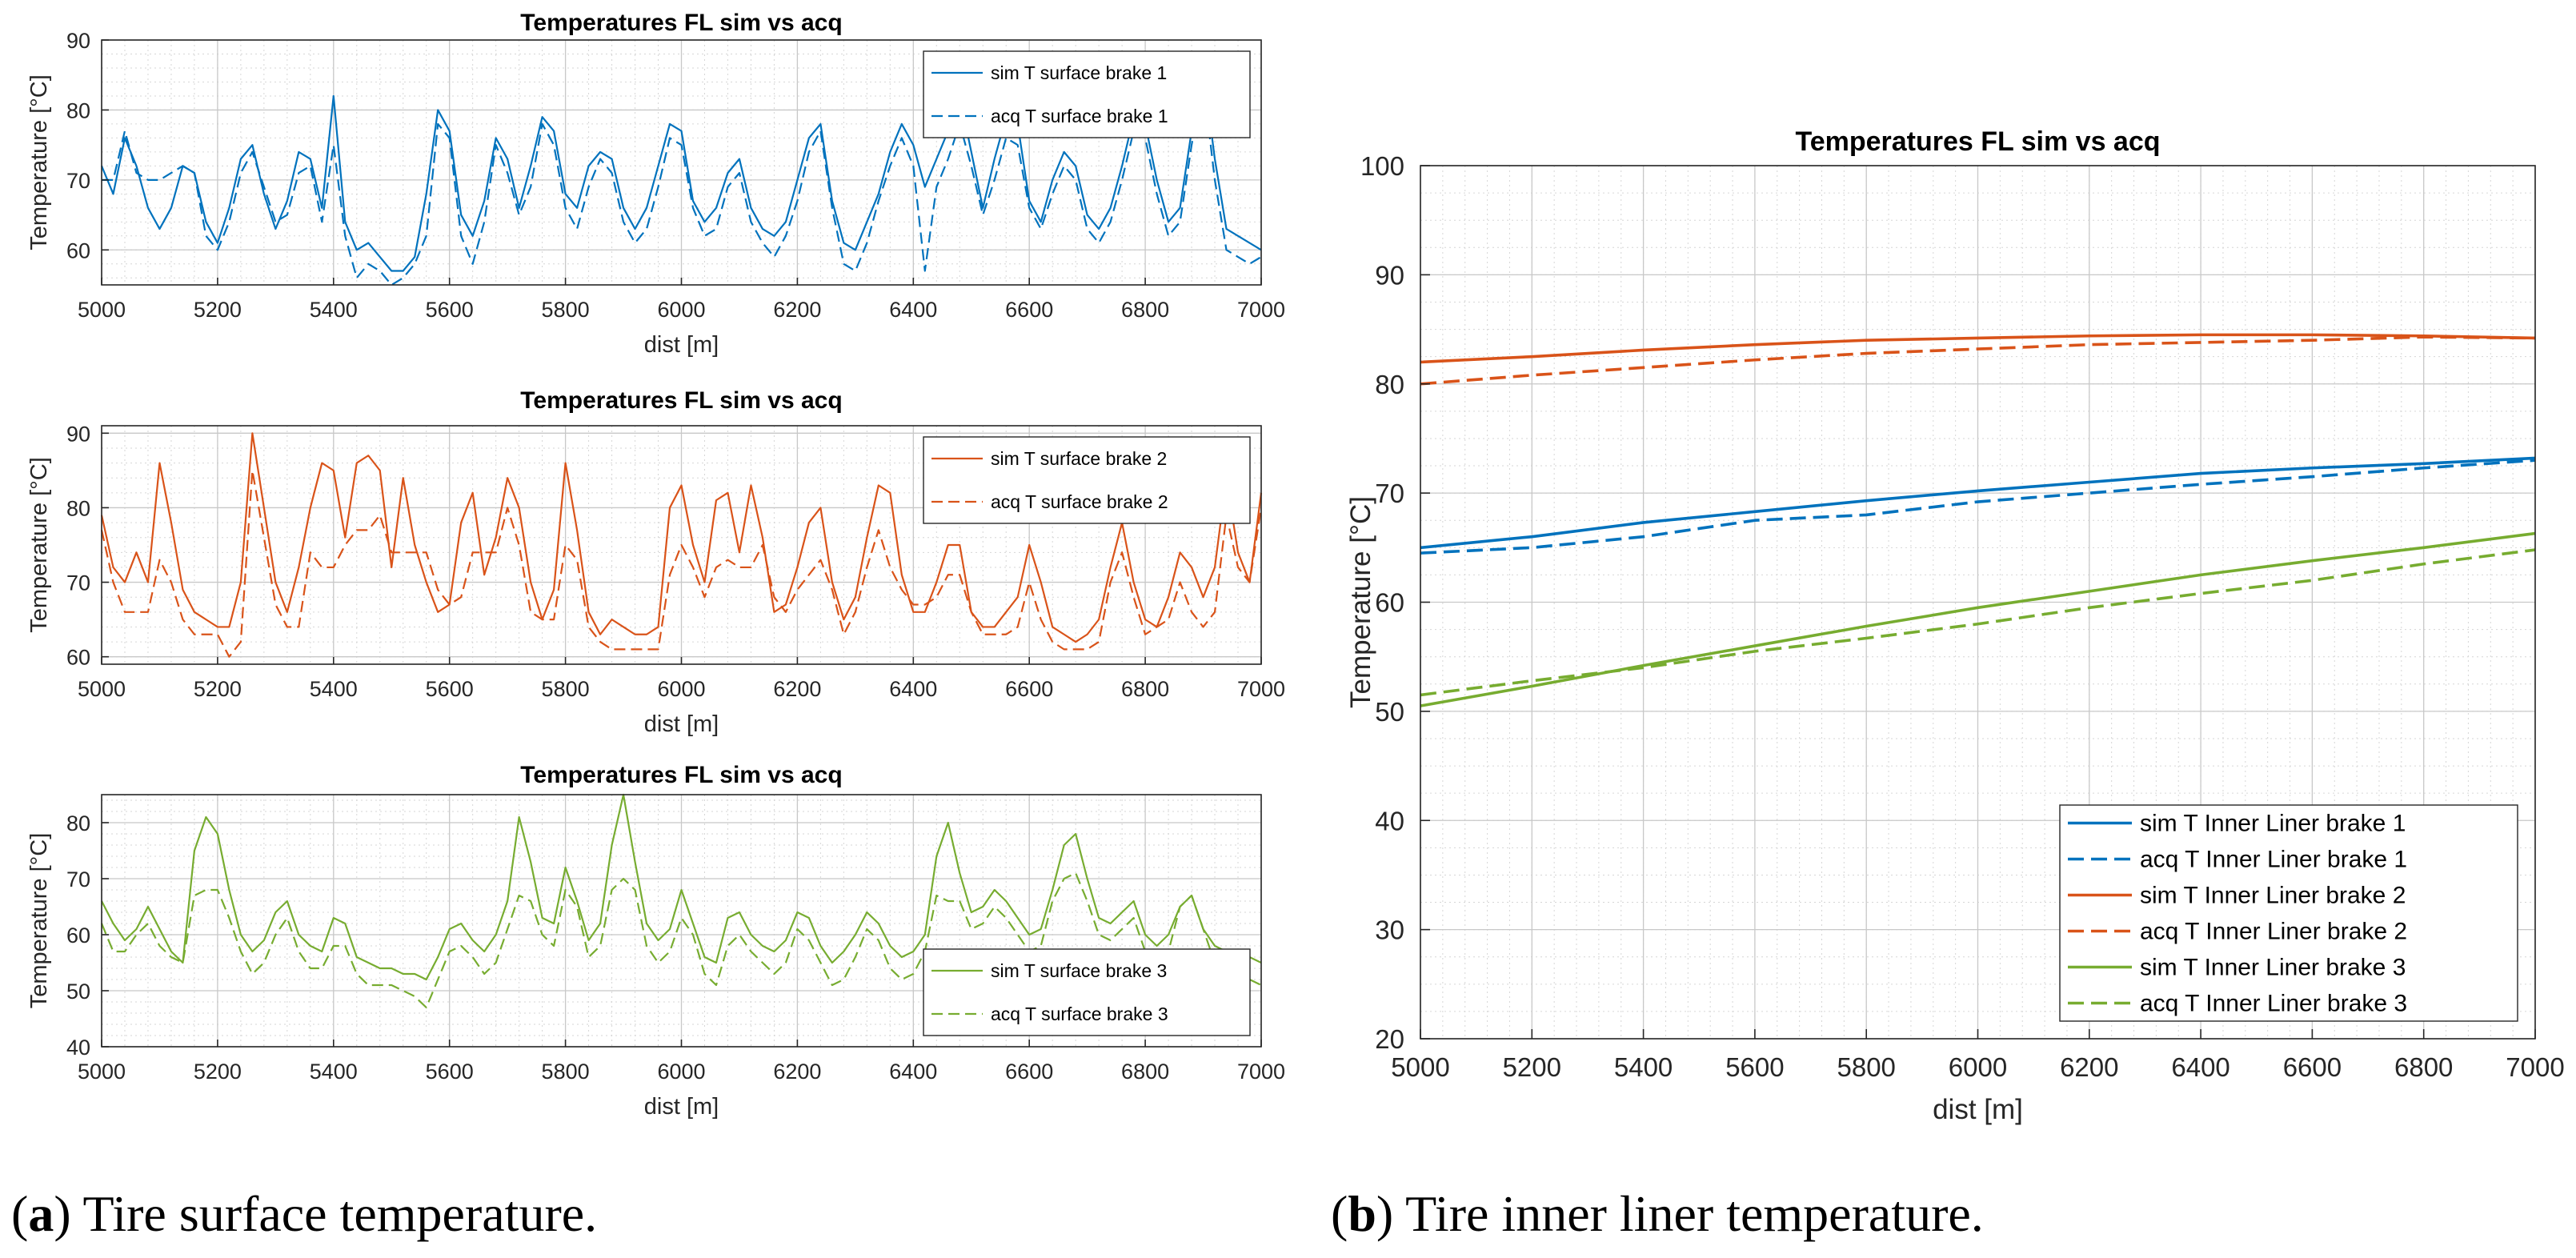 This screenshot has height=1258, width=2576. What do you see at coordinates (2200, 1067) in the screenshot?
I see `x-tick-label: 6400` at bounding box center [2200, 1067].